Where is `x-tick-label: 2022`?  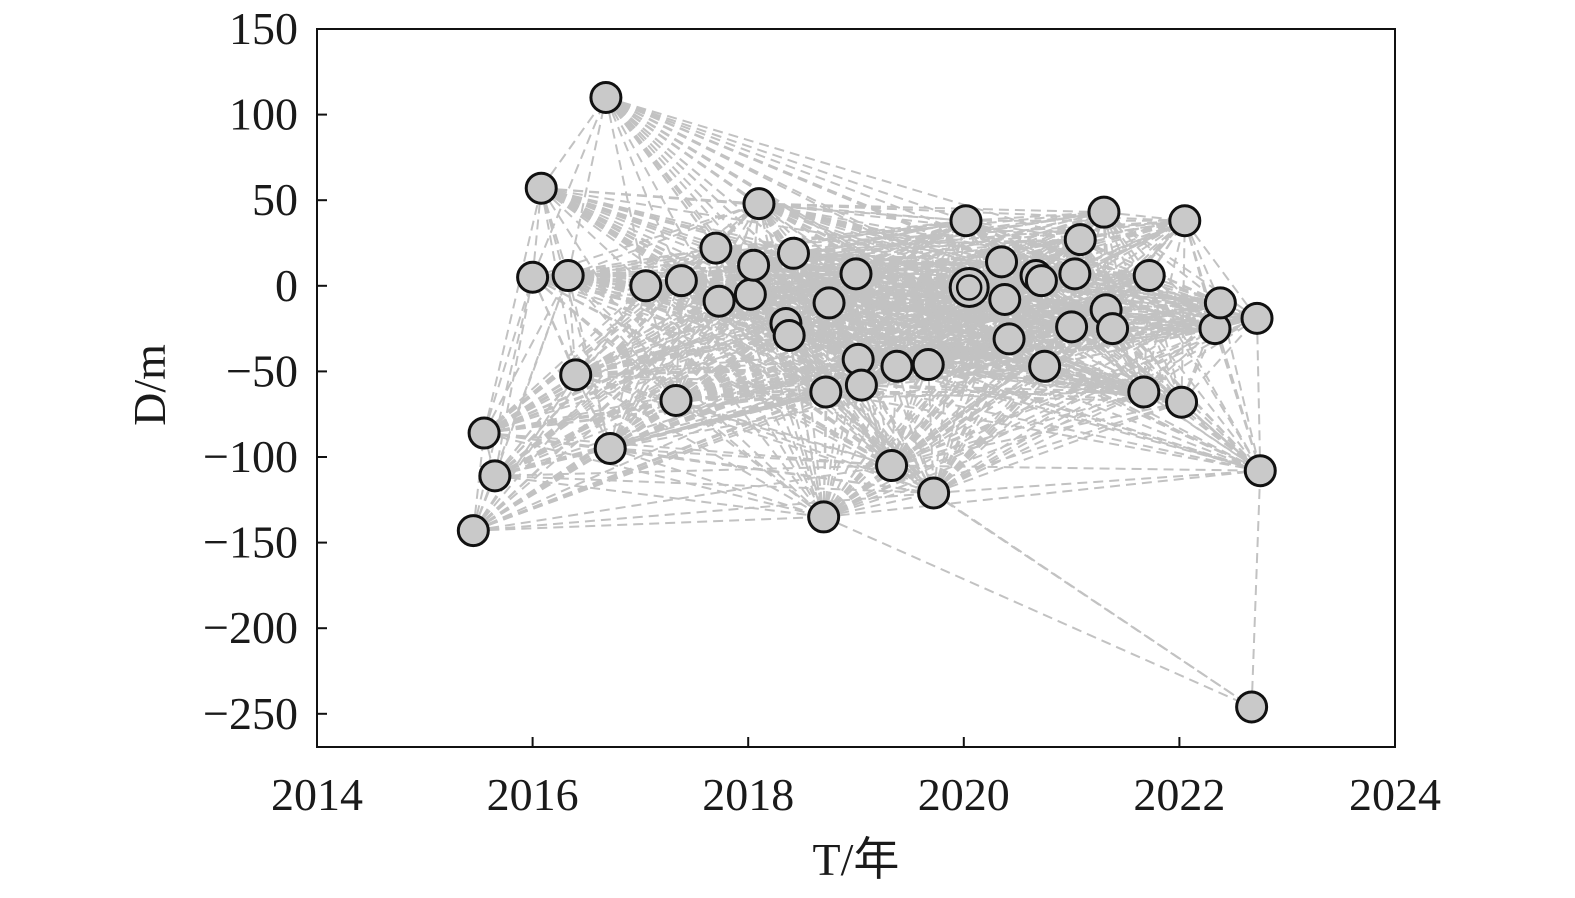 x-tick-label: 2022 is located at coordinates (1179, 794).